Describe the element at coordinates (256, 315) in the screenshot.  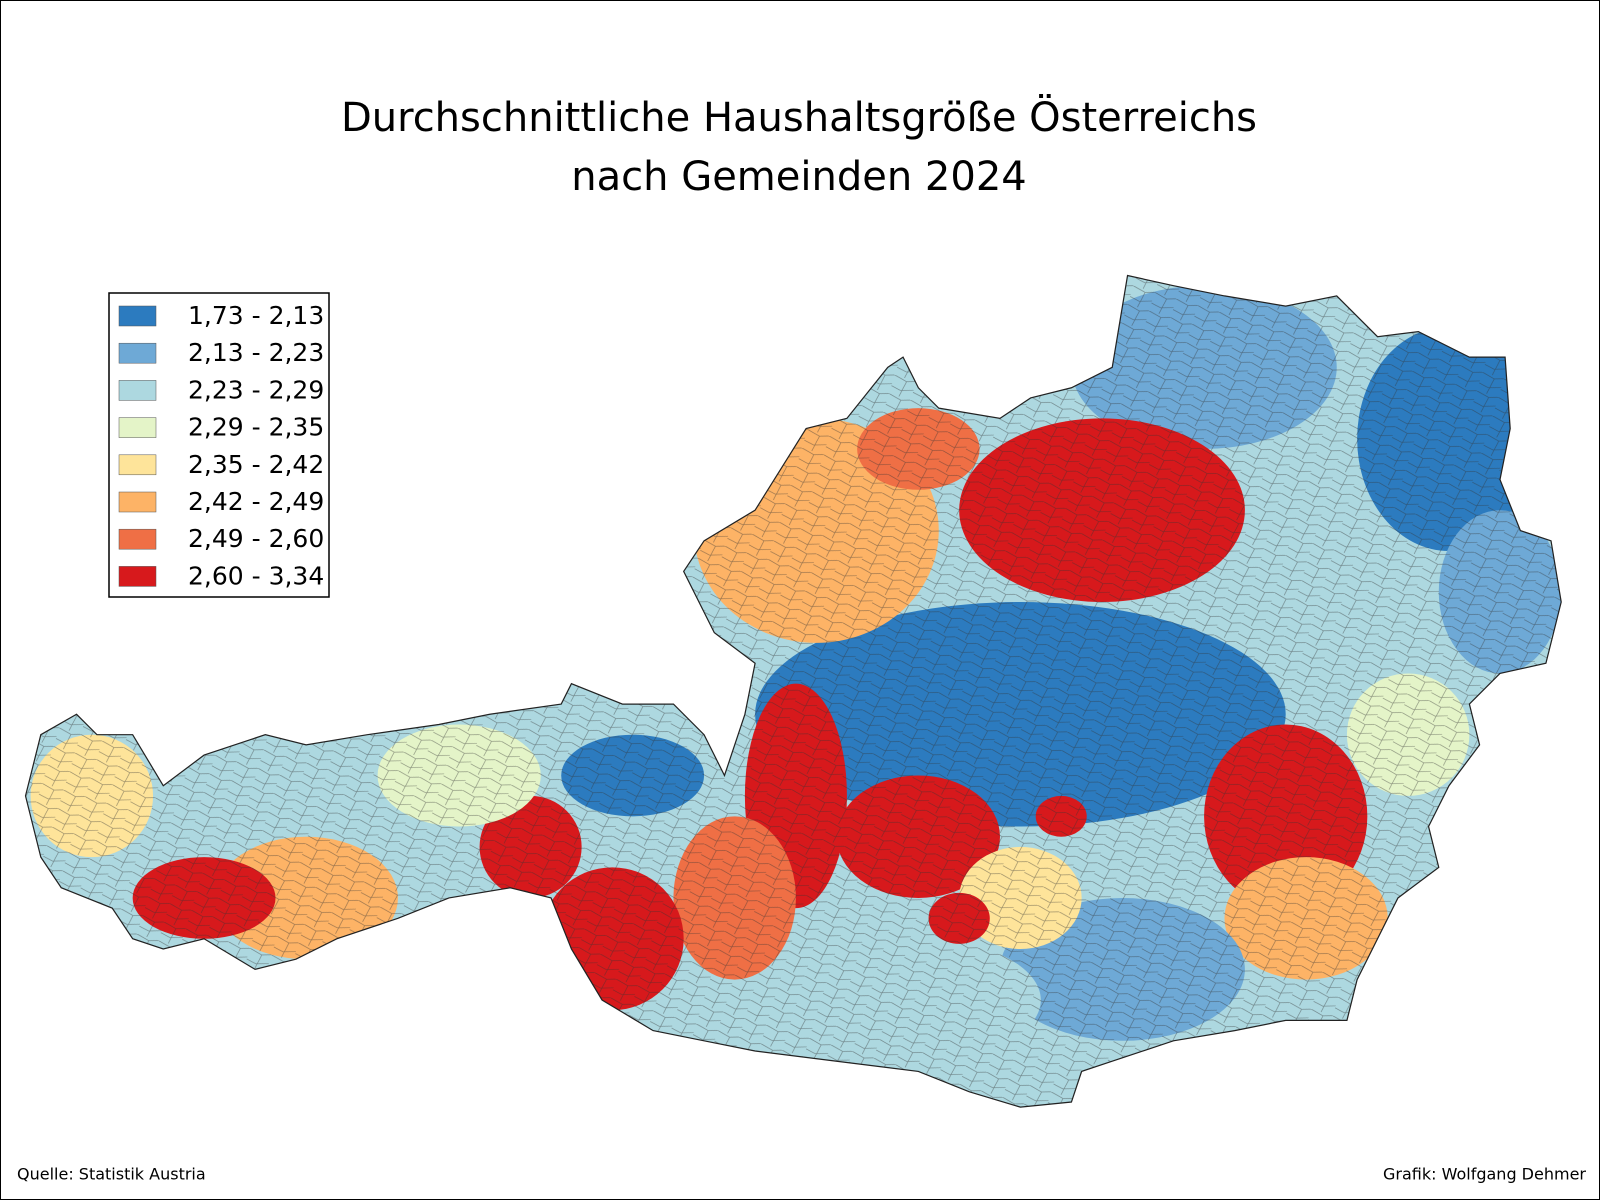
I see `legend-label: 1,73 - 2,13` at that location.